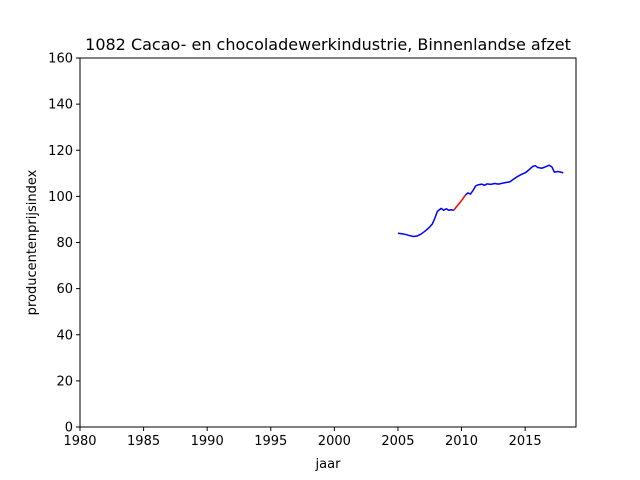 Image resolution: width=640 pixels, height=480 pixels. Describe the element at coordinates (461, 441) in the screenshot. I see `x-tick-label: 2010` at that location.